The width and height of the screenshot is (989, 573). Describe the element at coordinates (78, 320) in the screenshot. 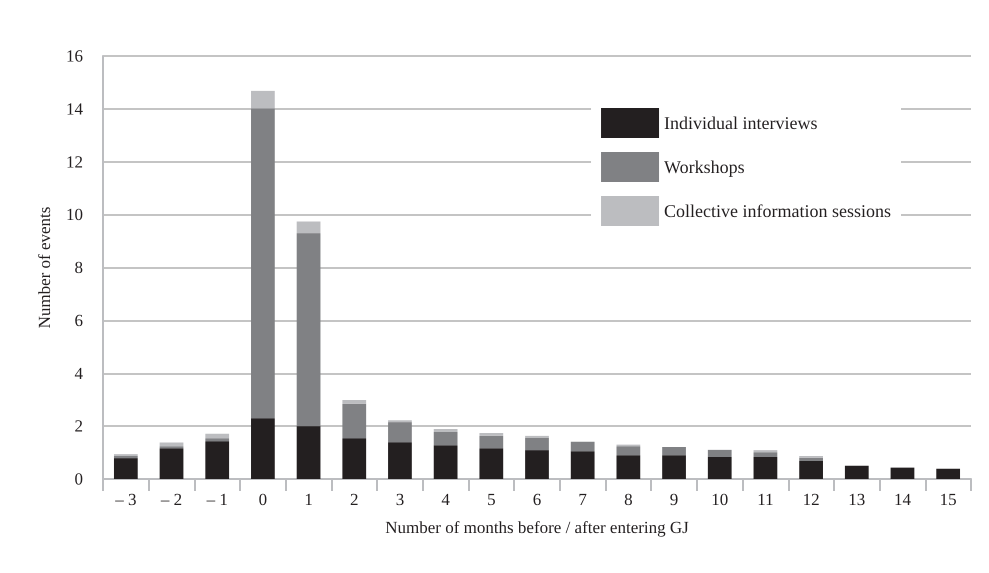

I see `y-tick-label: 6` at that location.